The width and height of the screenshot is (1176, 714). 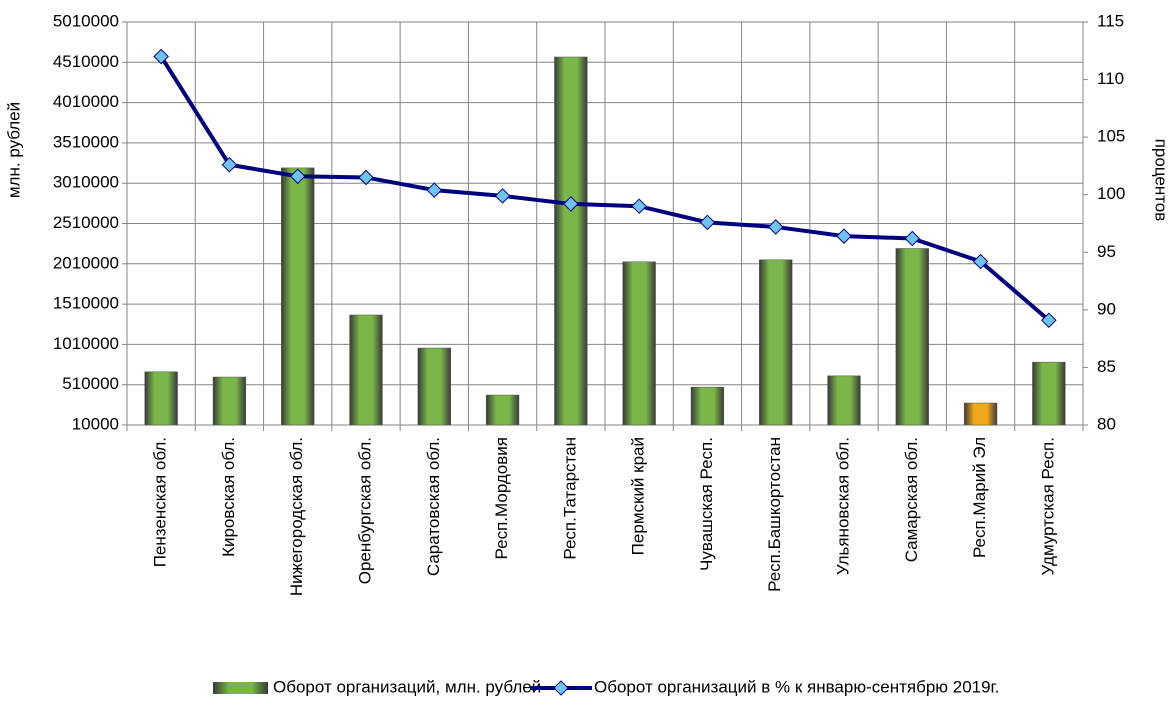 I want to click on x-tick-label: Кировская обл., so click(x=228, y=497).